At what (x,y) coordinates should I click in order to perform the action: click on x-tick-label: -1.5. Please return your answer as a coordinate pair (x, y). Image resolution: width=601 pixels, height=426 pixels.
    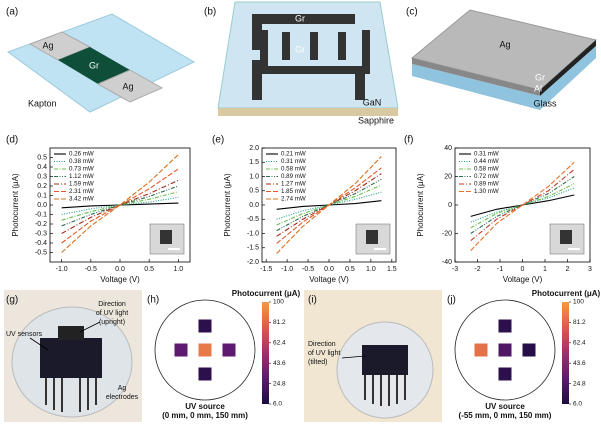
    Looking at the image, I should click on (266, 269).